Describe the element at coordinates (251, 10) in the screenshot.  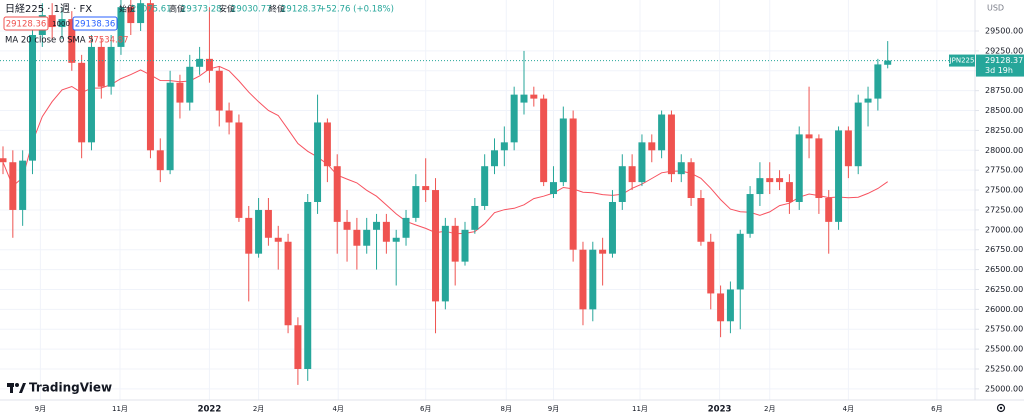
I see `ohlc-value: 29030.77` at that location.